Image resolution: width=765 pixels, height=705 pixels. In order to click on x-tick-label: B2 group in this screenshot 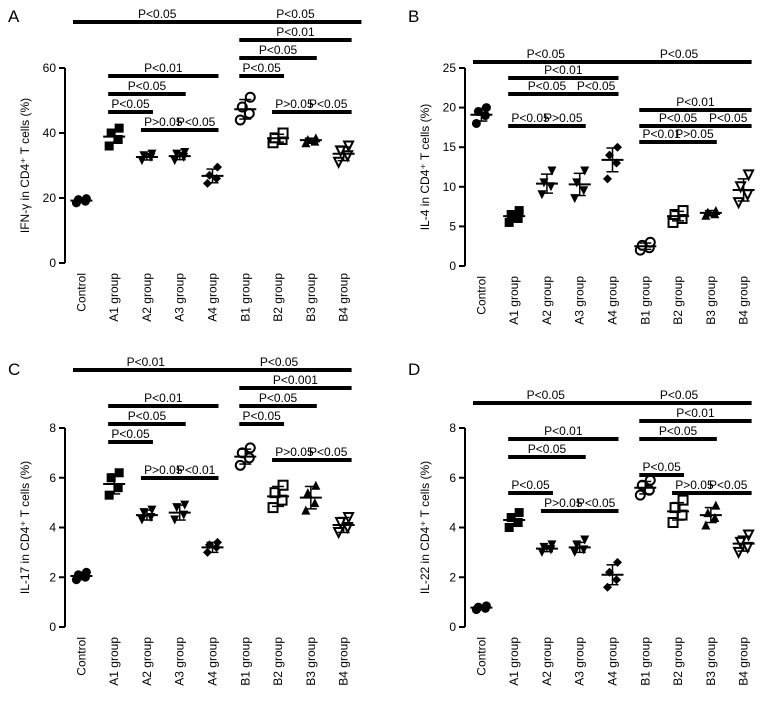, I will do `click(278, 297)`.